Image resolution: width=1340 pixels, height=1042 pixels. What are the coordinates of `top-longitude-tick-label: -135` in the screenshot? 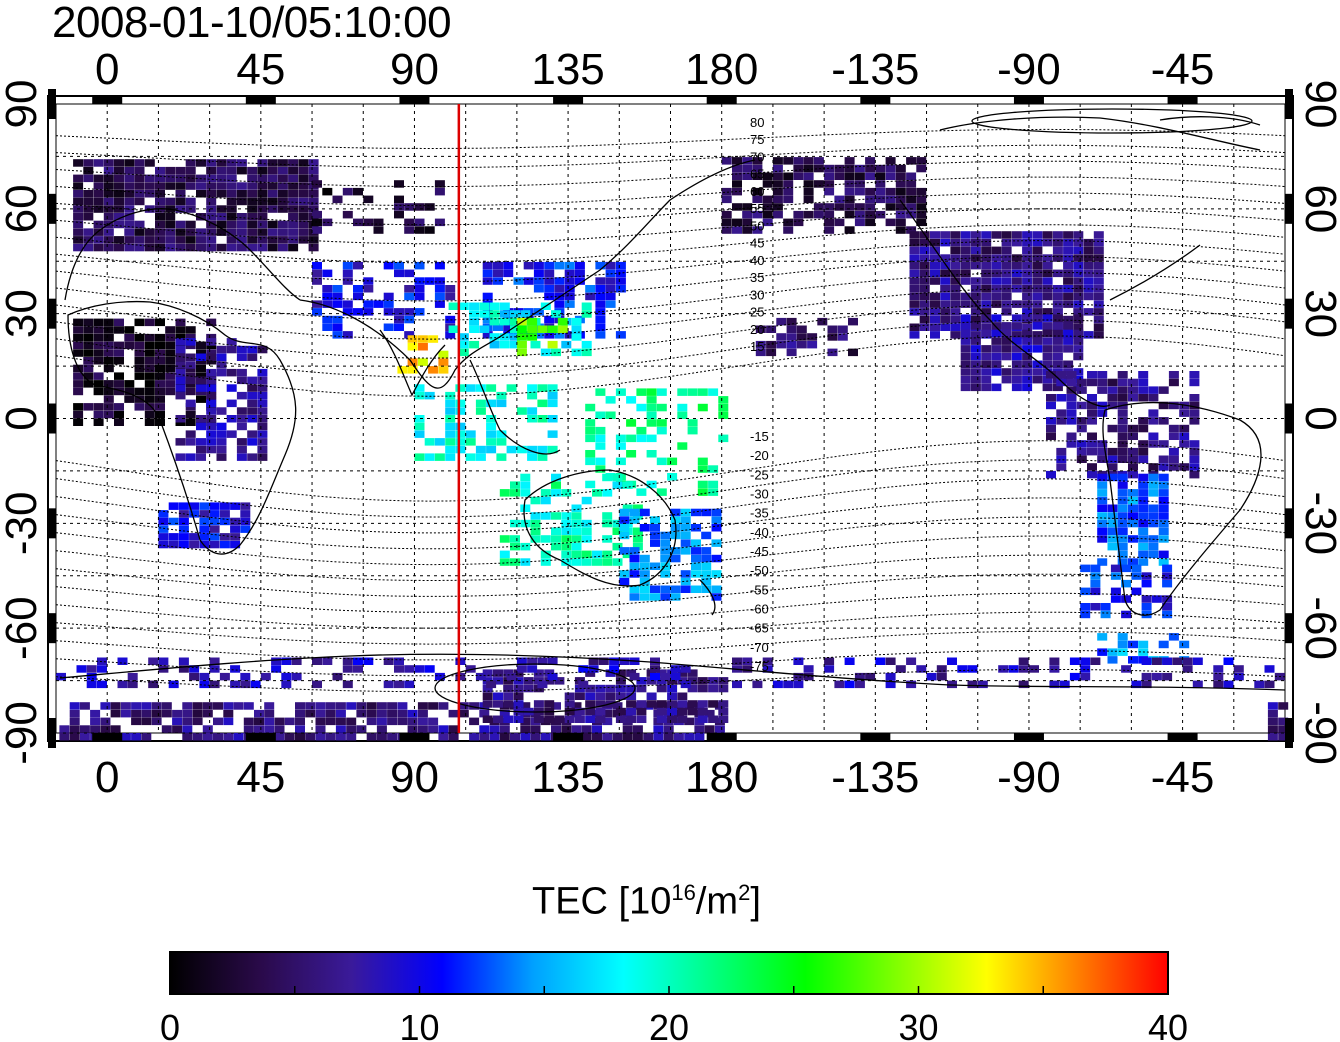 It's located at (875, 69).